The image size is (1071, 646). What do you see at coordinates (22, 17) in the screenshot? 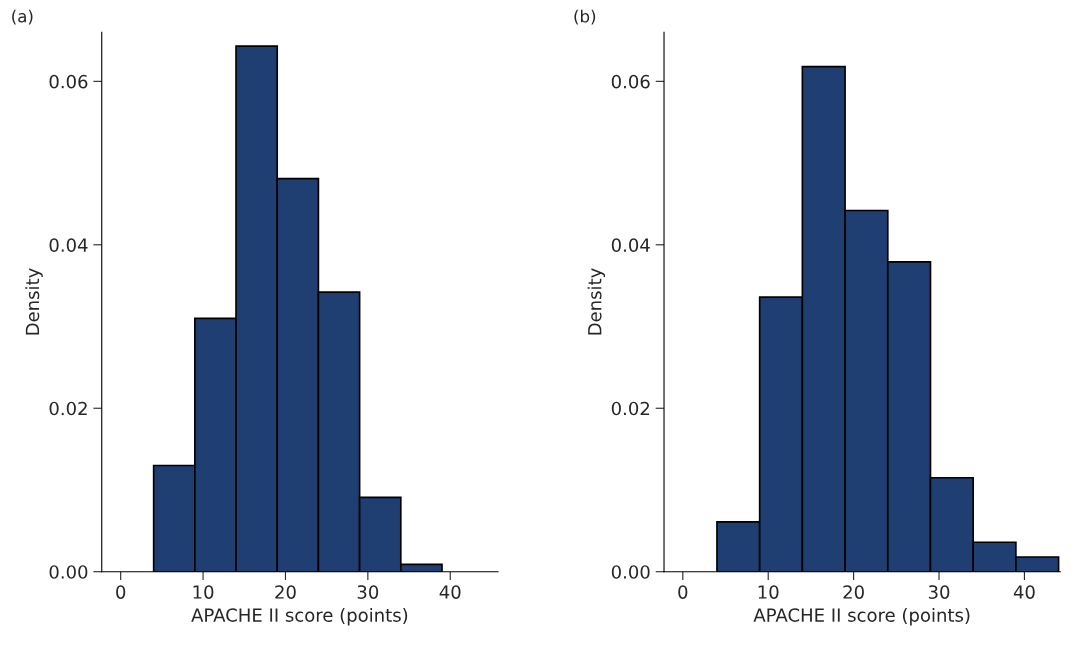
I see `chart-title: (a)` at bounding box center [22, 17].